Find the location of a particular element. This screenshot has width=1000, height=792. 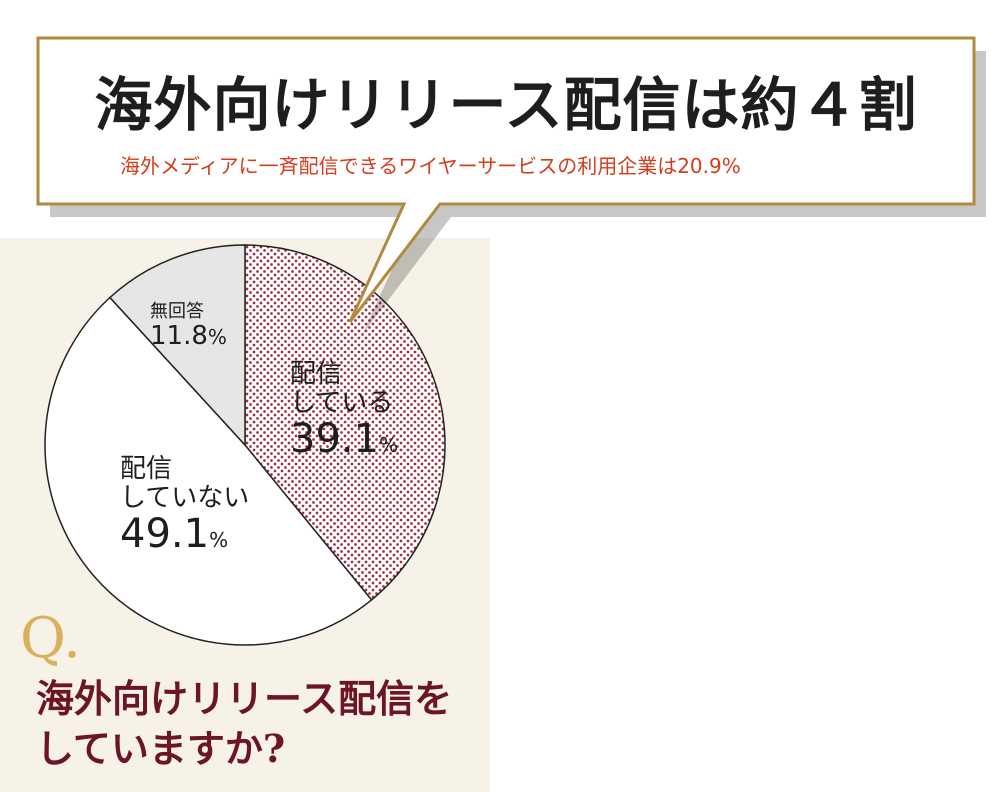

pie-slice-no-answer is located at coordinates (177, 345).